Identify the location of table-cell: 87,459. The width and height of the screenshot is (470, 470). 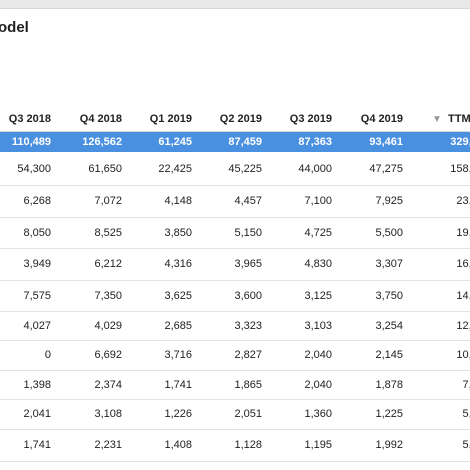
(245, 142).